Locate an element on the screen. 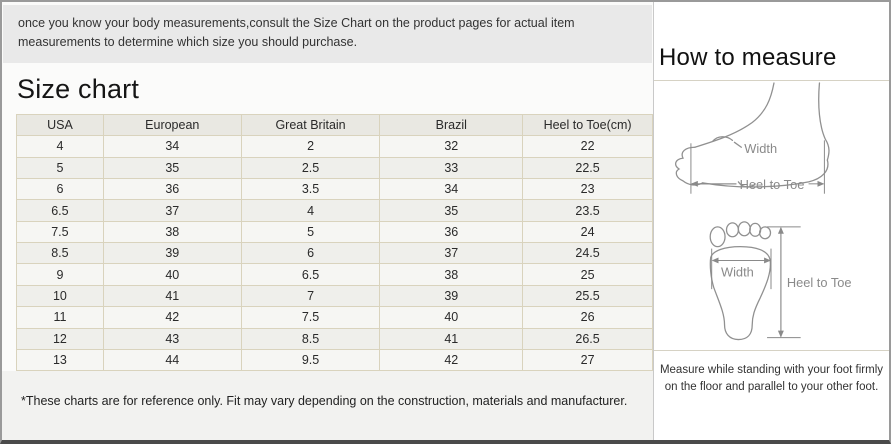 The height and width of the screenshot is (444, 891). table-row: 6.5 37 4 35 23.5 is located at coordinates (334, 210).